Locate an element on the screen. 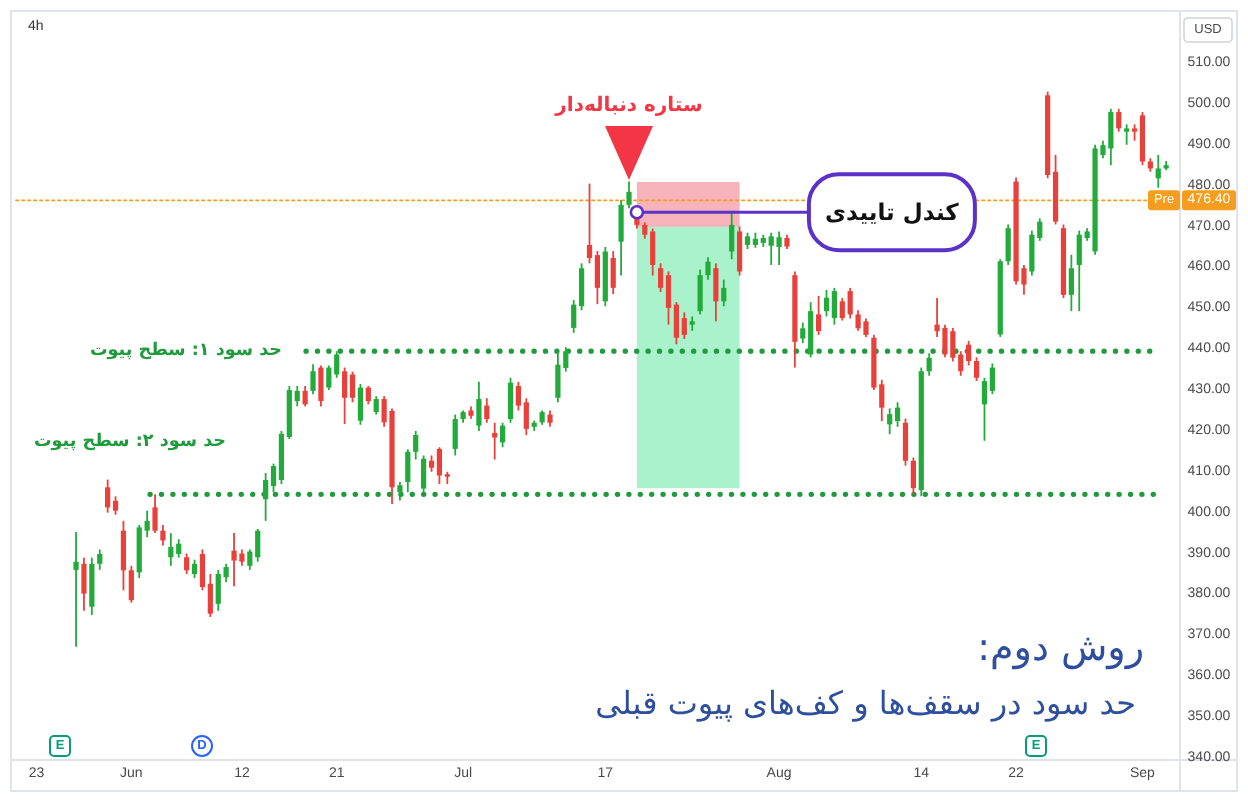 The width and height of the screenshot is (1248, 810). ref-line-label: حد سود ۱: سطح پیوت is located at coordinates (185, 351).